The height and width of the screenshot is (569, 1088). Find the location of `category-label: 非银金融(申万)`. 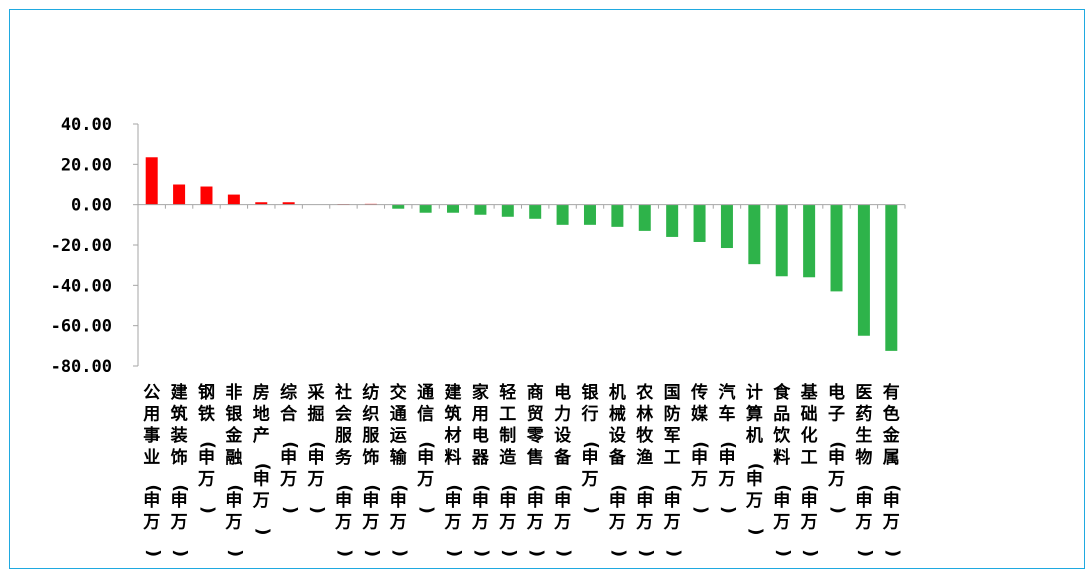

category-label: 非银金融(申万) is located at coordinates (234, 469).